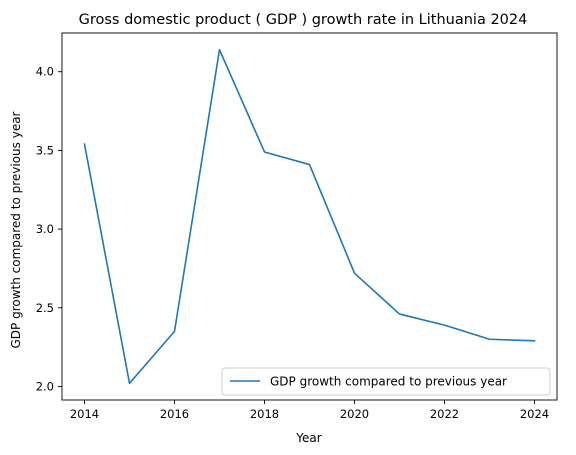  What do you see at coordinates (45, 150) in the screenshot?
I see `y-tick-label: 3.5` at bounding box center [45, 150].